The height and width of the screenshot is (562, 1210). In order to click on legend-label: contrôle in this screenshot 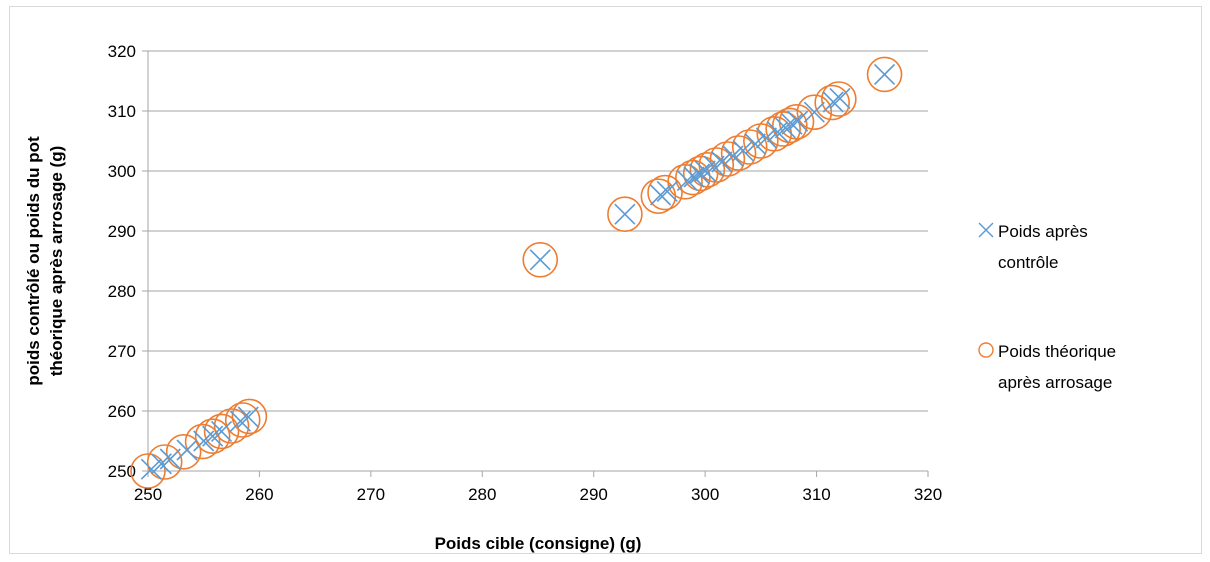, I will do `click(1028, 262)`.